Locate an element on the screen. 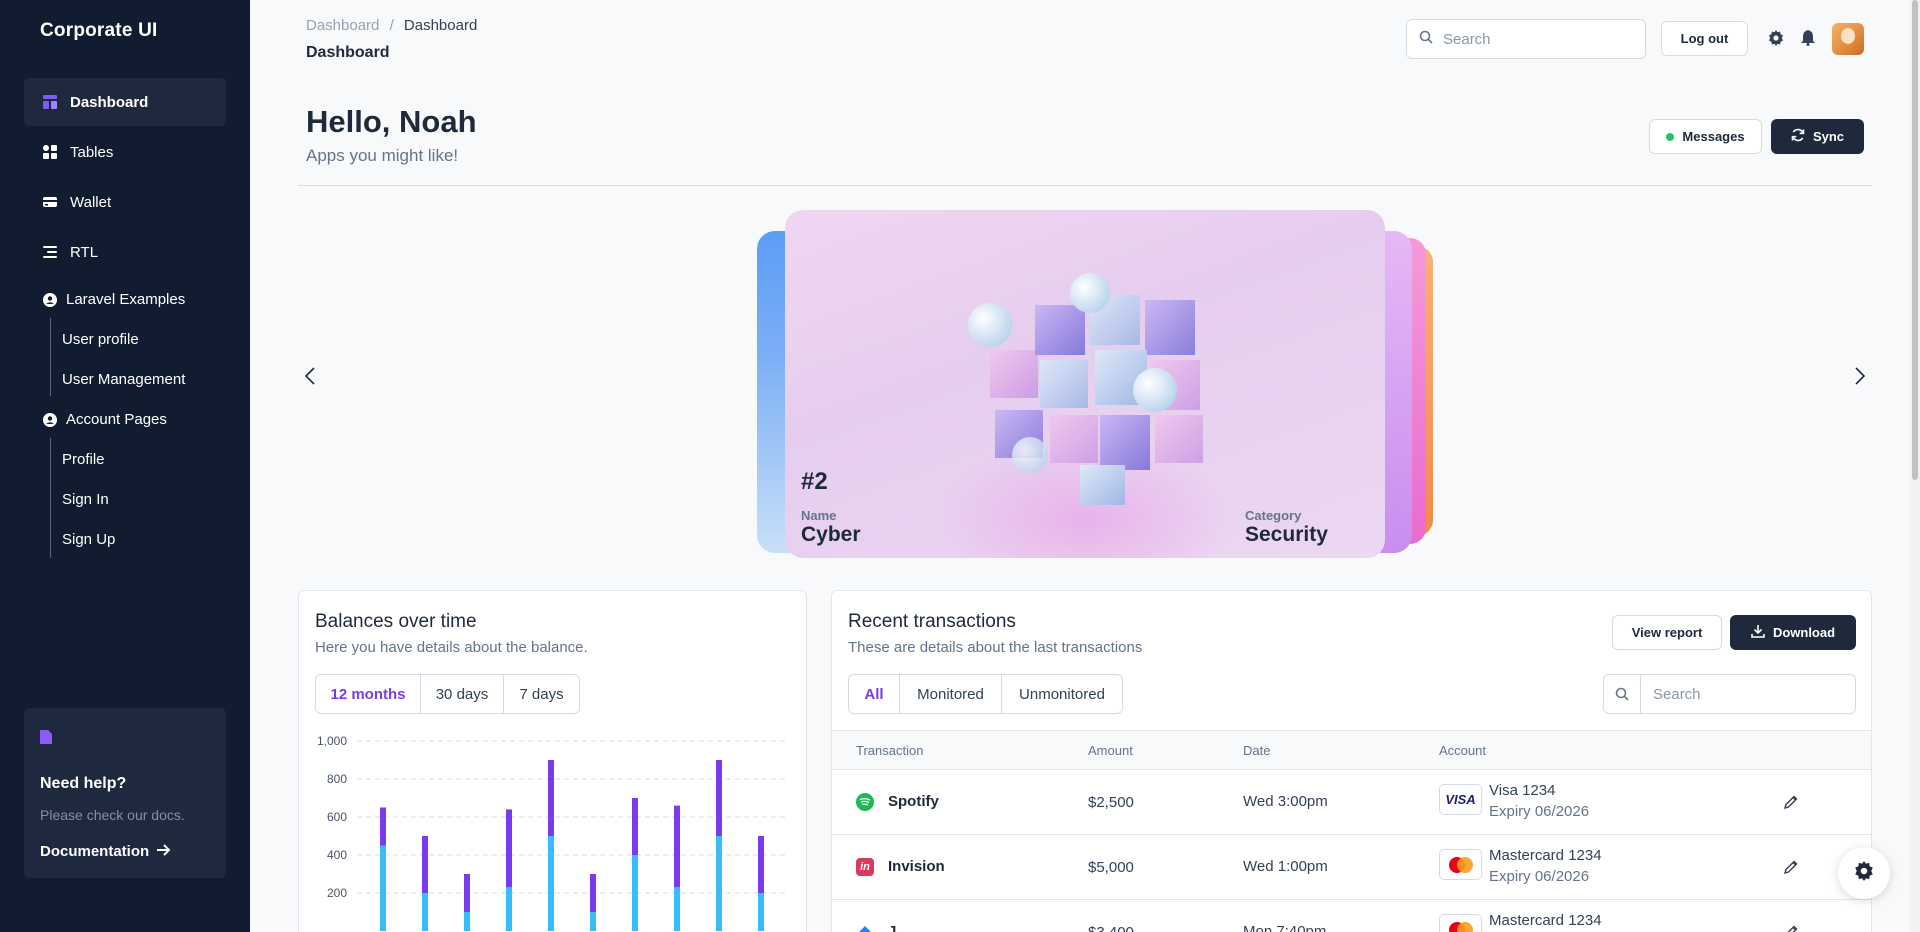  tables-icon is located at coordinates (50, 152).